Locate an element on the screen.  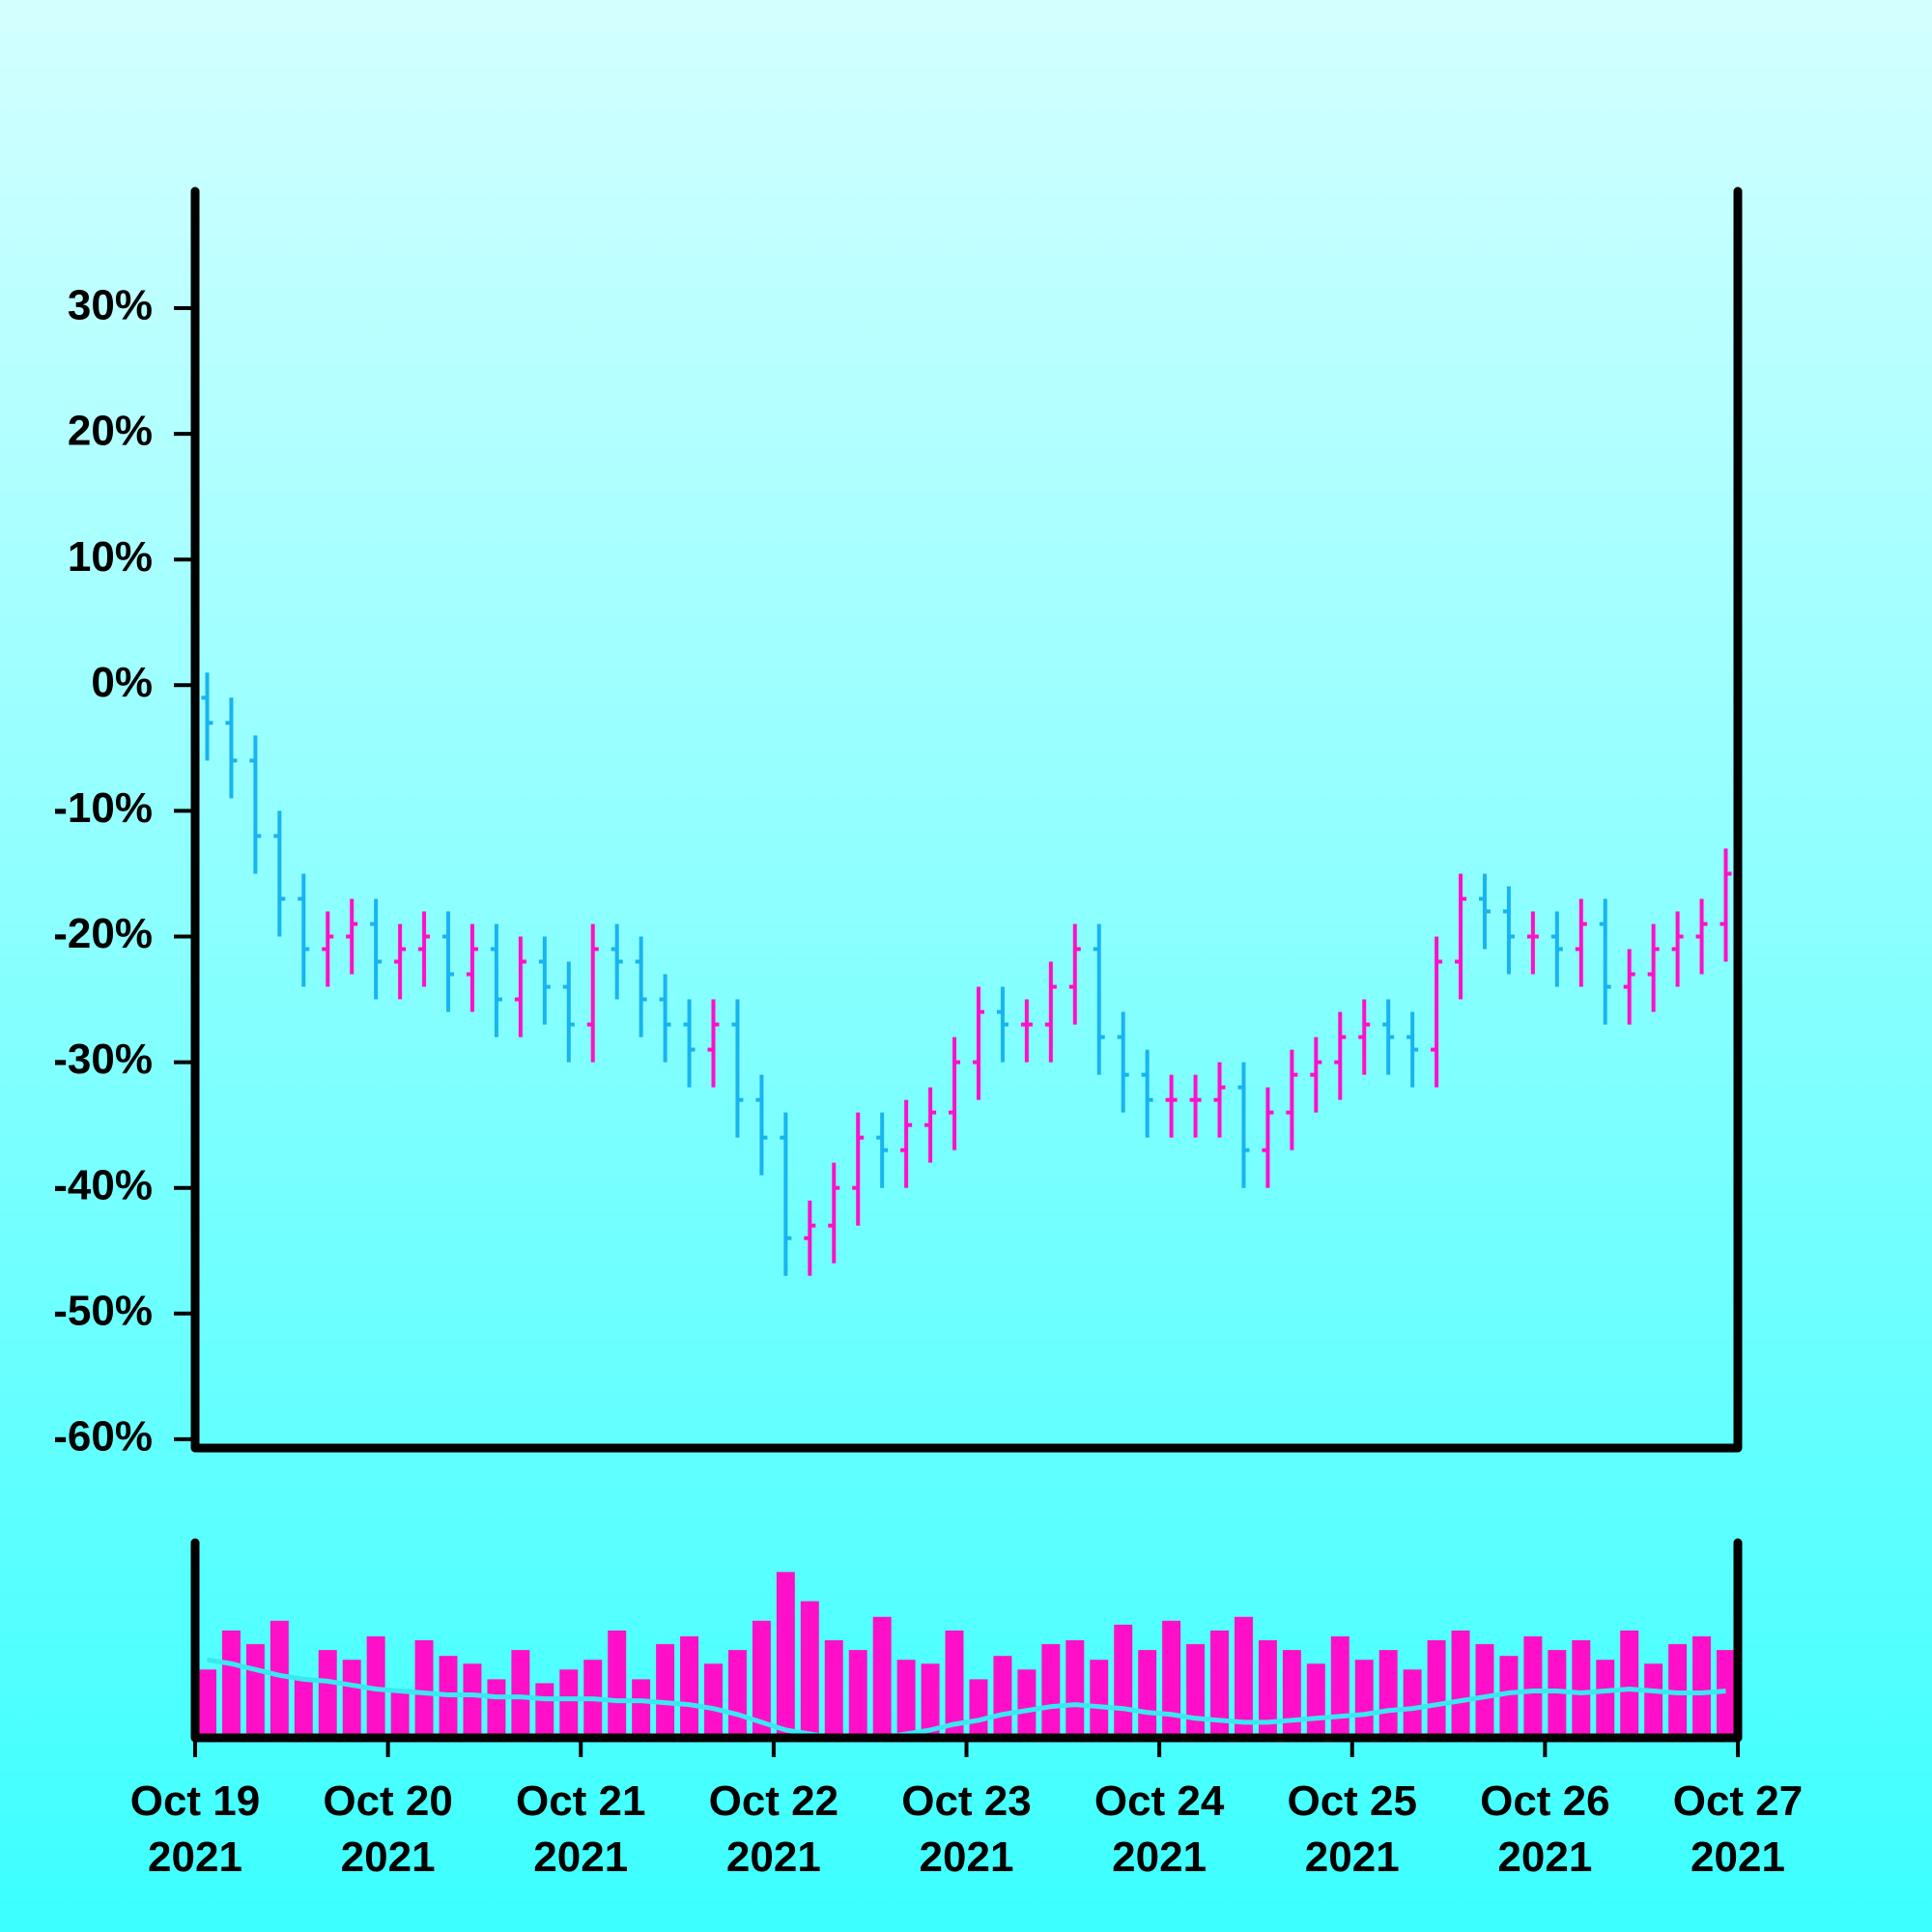
y-tick-label: -40% is located at coordinates (103, 1184).